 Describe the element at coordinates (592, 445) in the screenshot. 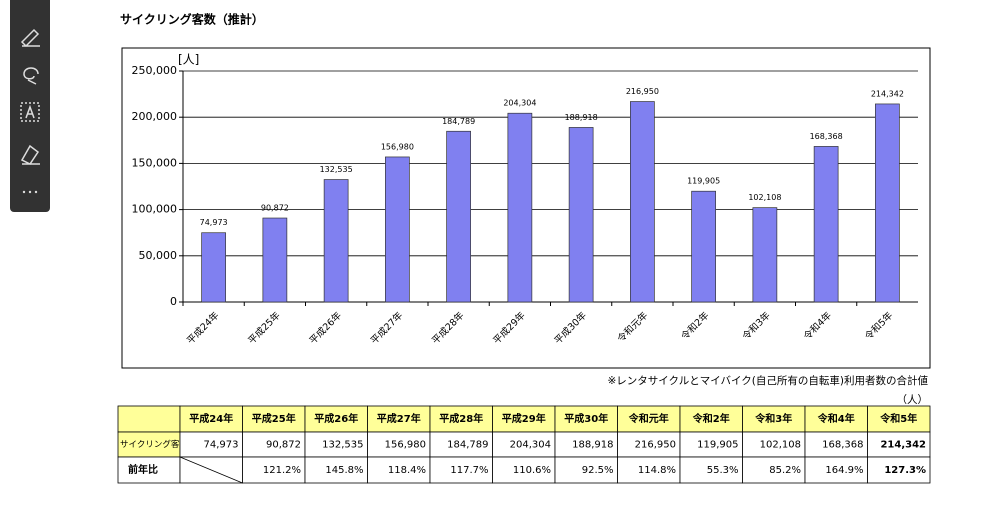

I see `table-value: 188,918` at that location.